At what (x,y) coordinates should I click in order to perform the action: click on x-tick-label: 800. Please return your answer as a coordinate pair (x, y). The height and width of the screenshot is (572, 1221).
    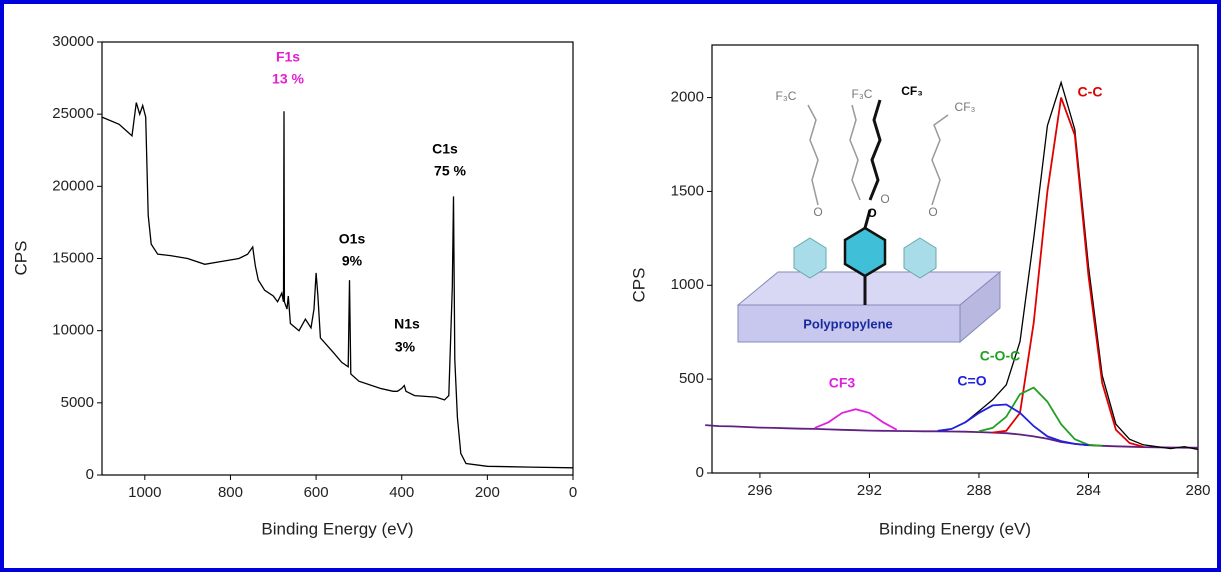
    Looking at the image, I should click on (230, 492).